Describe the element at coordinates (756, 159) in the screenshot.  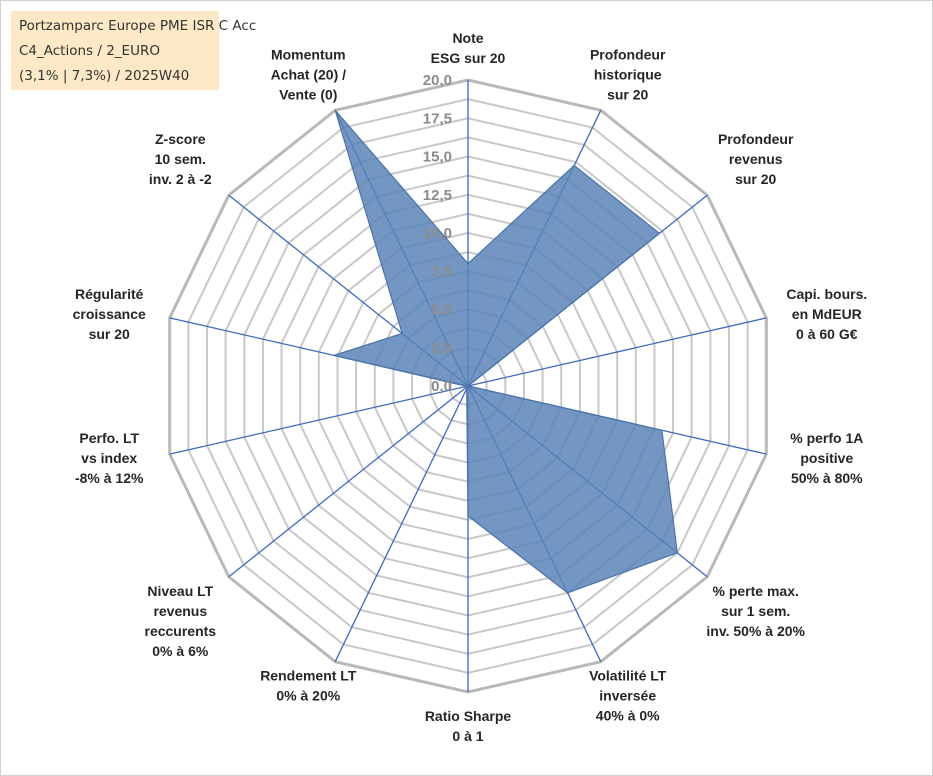
I see `axis-label: Profondeur revenus sur 20` at that location.